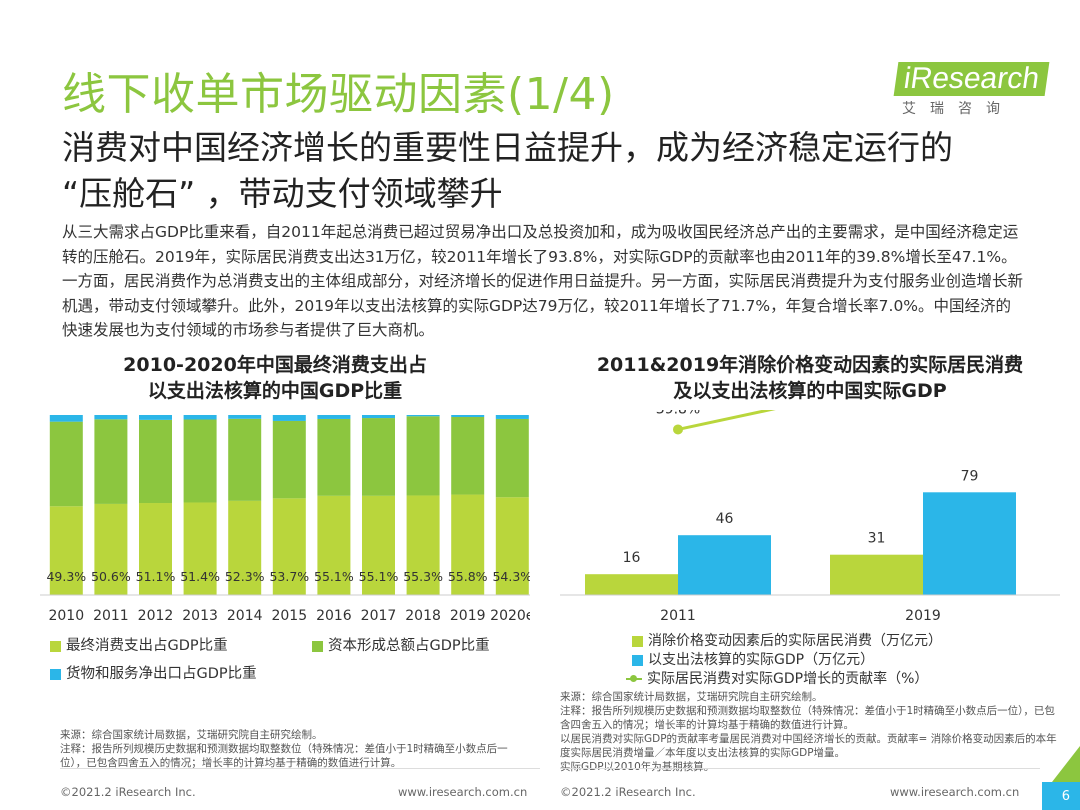 The image size is (1080, 810). I want to click on bar-consumption-2013, so click(200, 548).